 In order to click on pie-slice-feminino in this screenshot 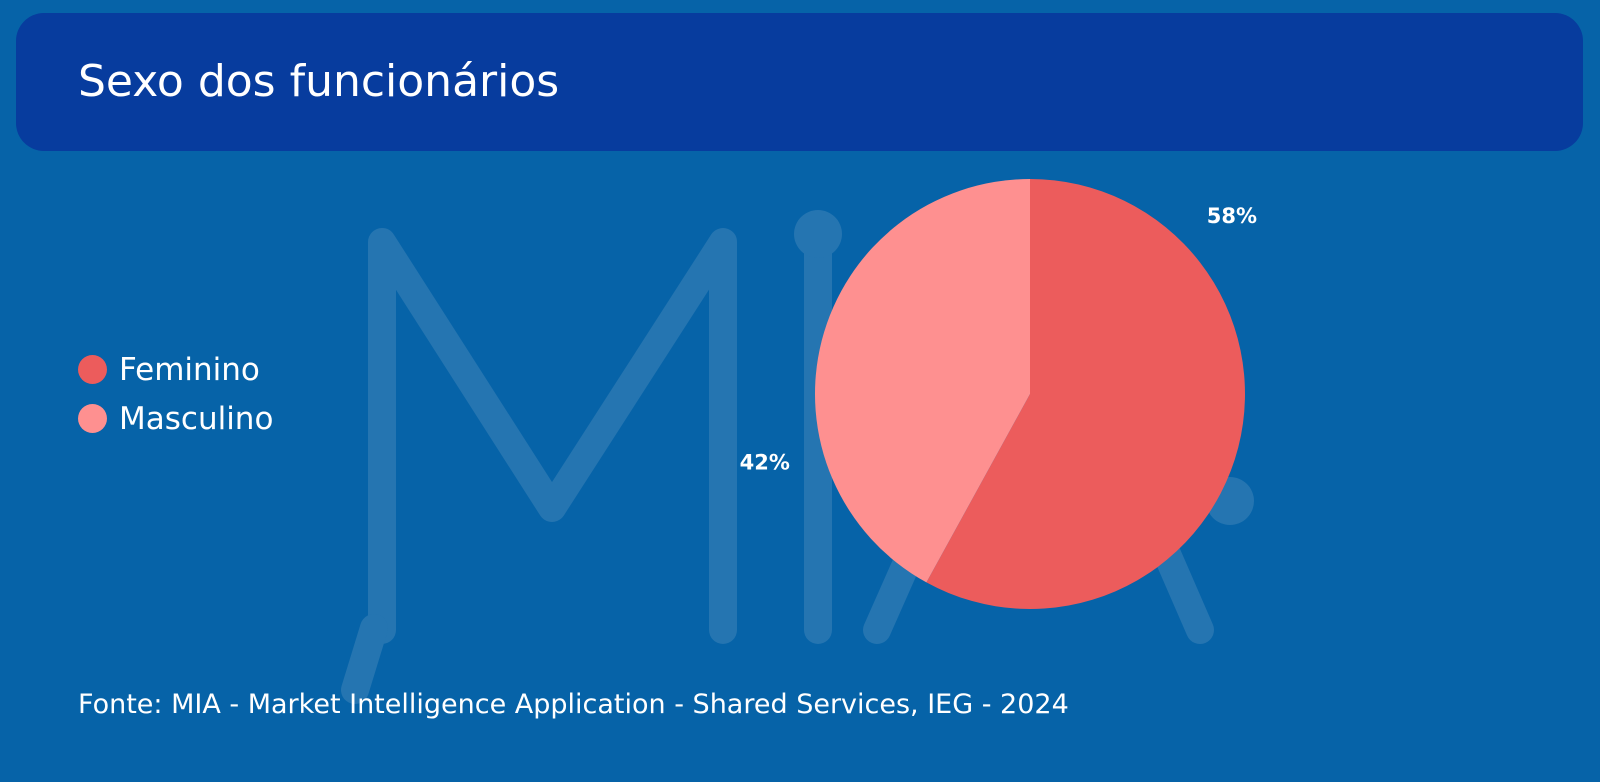, I will do `click(1085, 394)`.